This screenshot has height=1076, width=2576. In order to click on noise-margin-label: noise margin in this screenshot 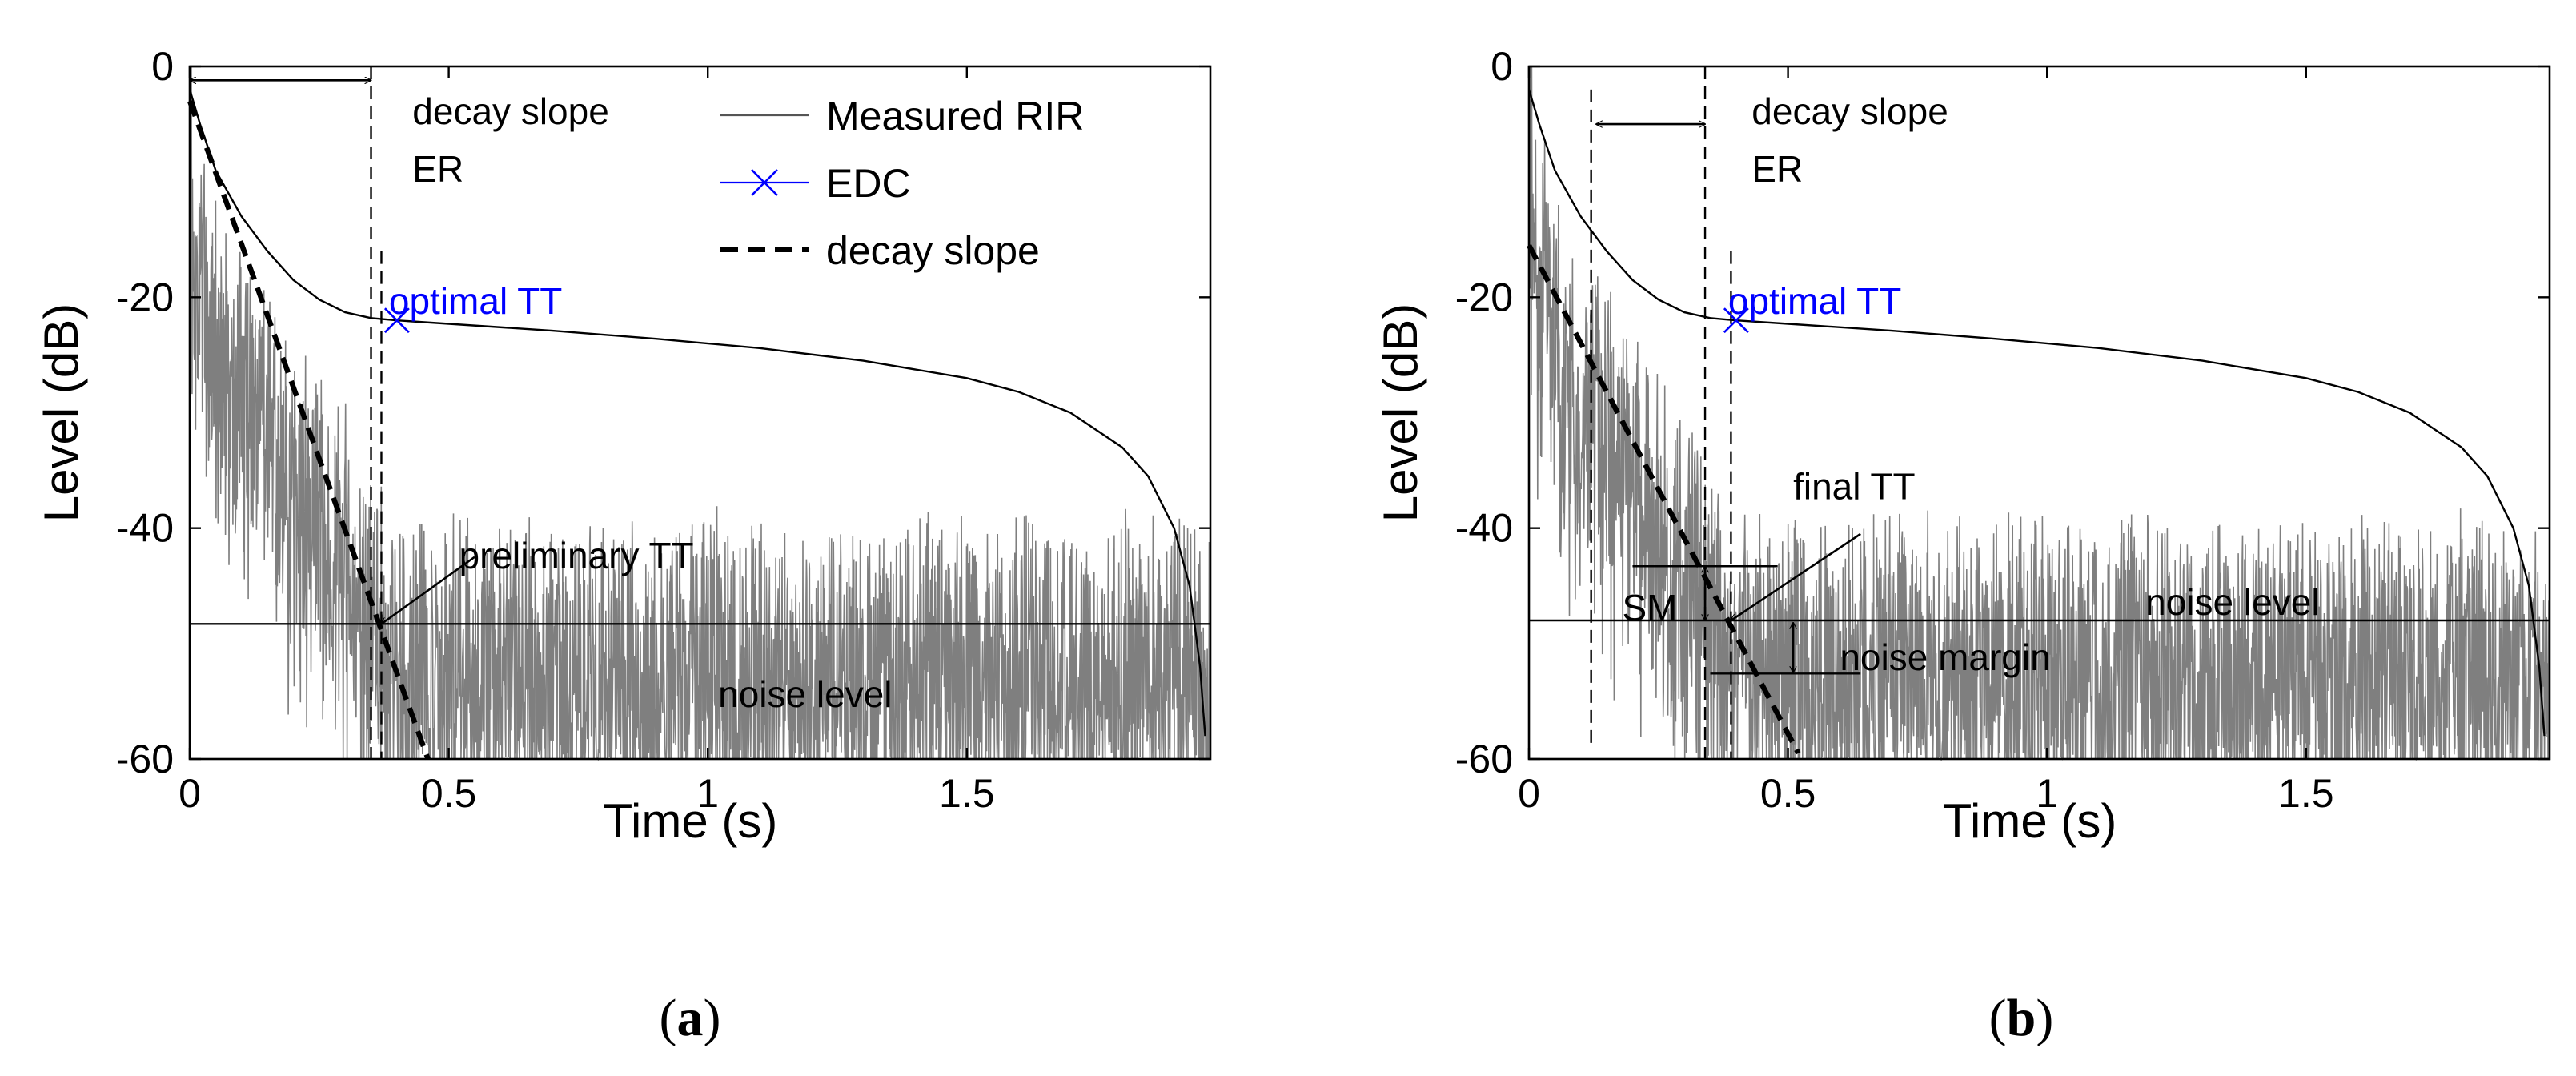, I will do `click(1945, 657)`.